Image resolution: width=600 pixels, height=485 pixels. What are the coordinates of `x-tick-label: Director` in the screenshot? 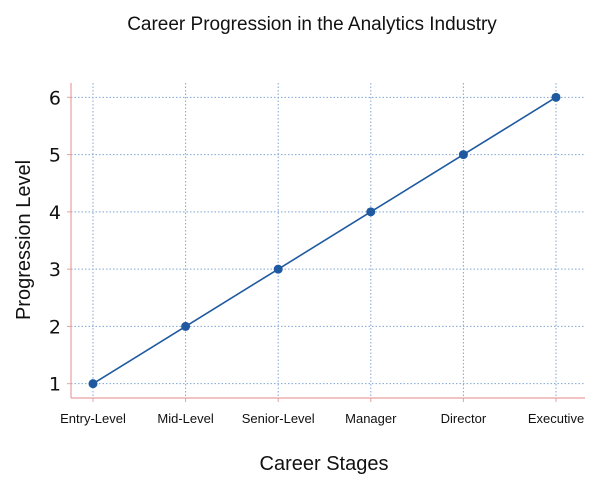 It's located at (464, 418).